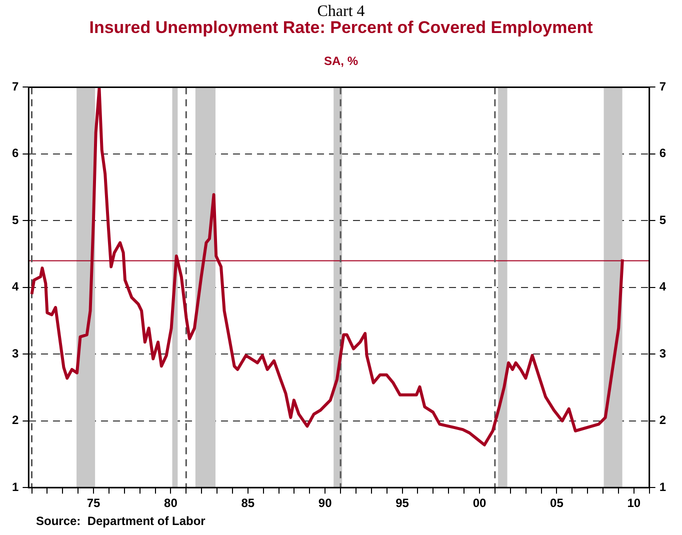  What do you see at coordinates (15, 87) in the screenshot?
I see `y-tick-label: 7` at bounding box center [15, 87].